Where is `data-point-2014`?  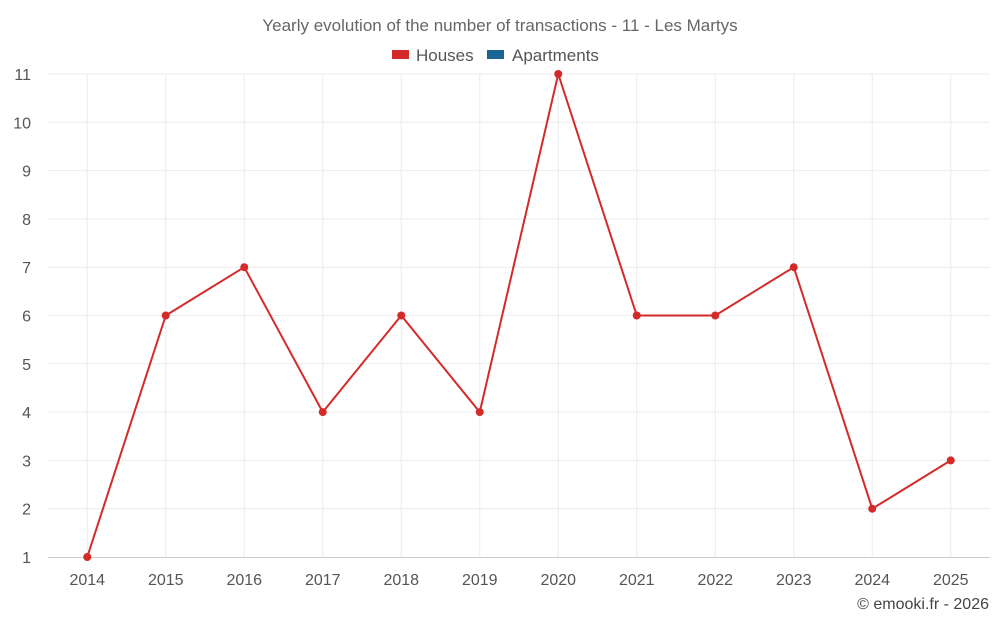 data-point-2014 is located at coordinates (87, 557).